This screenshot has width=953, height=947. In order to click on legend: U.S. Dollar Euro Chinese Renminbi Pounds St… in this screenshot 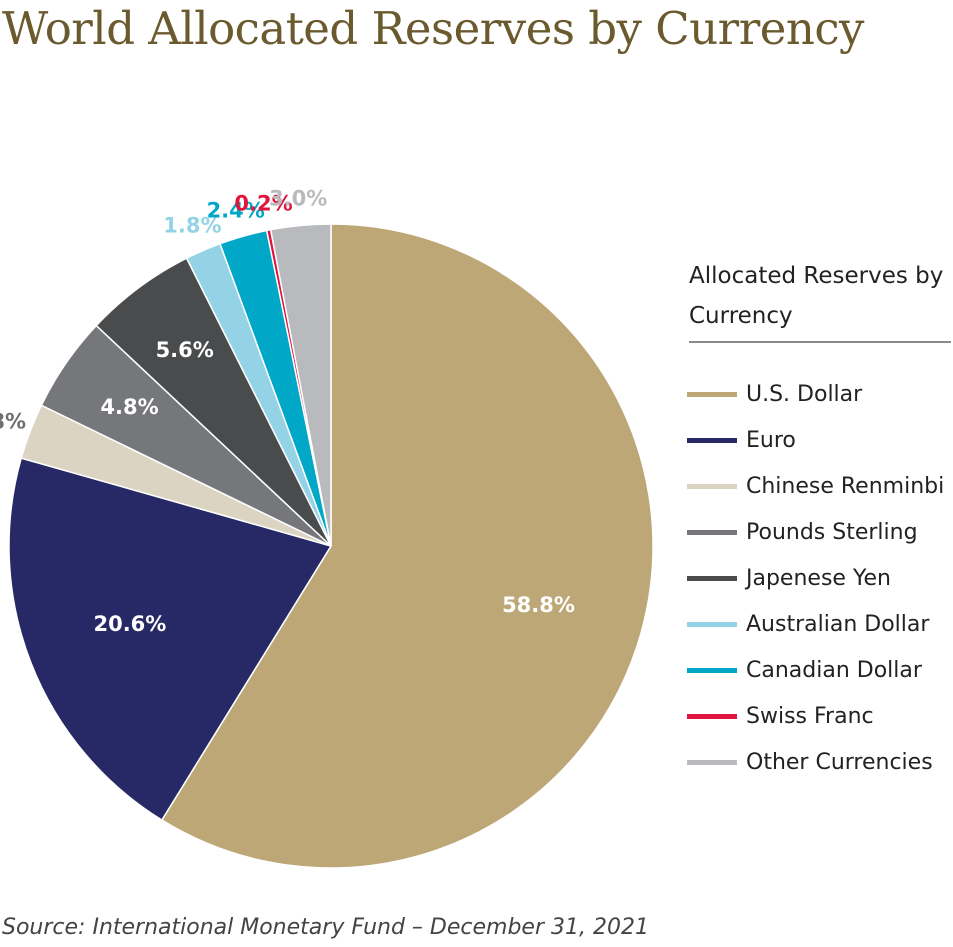, I will do `click(815, 578)`.